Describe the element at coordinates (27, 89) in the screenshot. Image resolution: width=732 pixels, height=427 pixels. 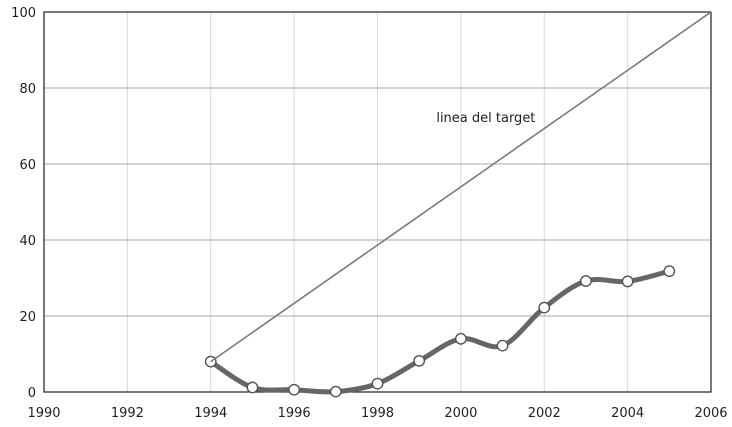
I see `y-tick-label: 80` at that location.